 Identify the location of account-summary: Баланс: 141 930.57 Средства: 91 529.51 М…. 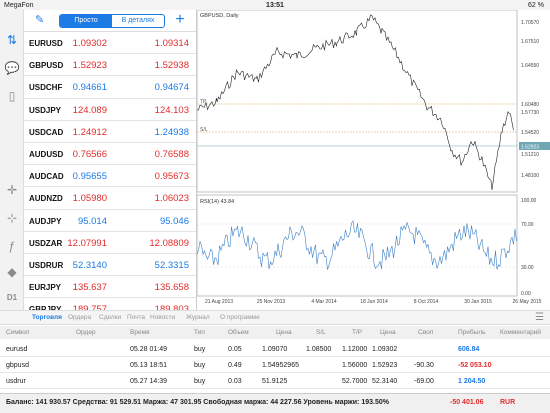
(275, 403).